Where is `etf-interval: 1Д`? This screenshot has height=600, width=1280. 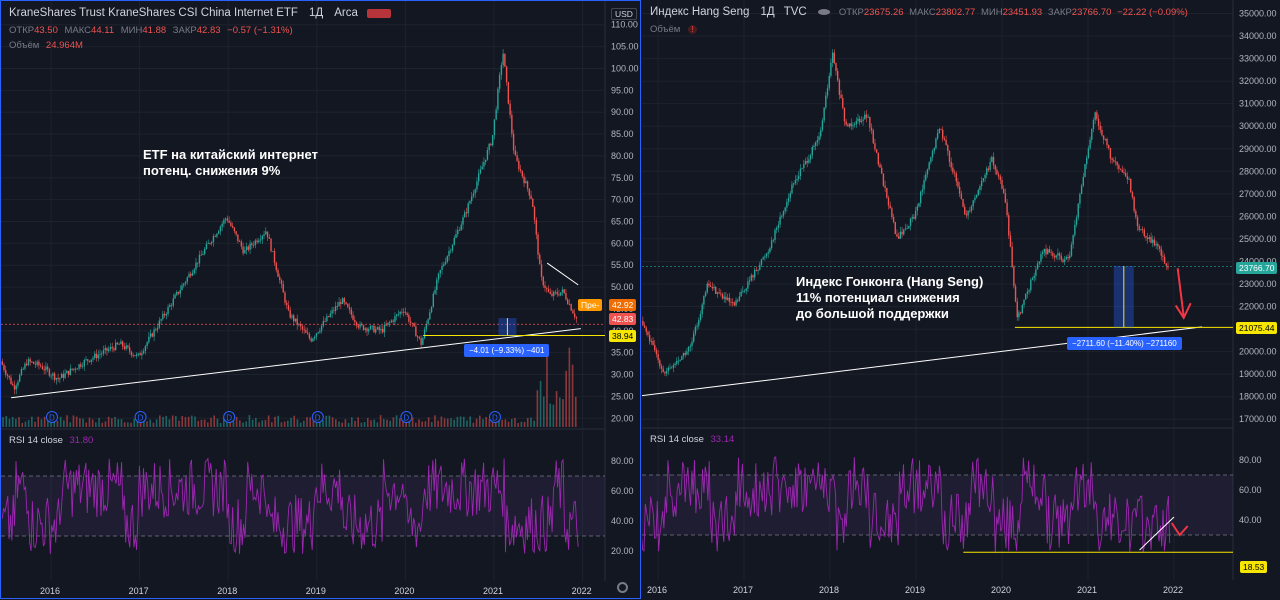
etf-interval: 1Д is located at coordinates (316, 13).